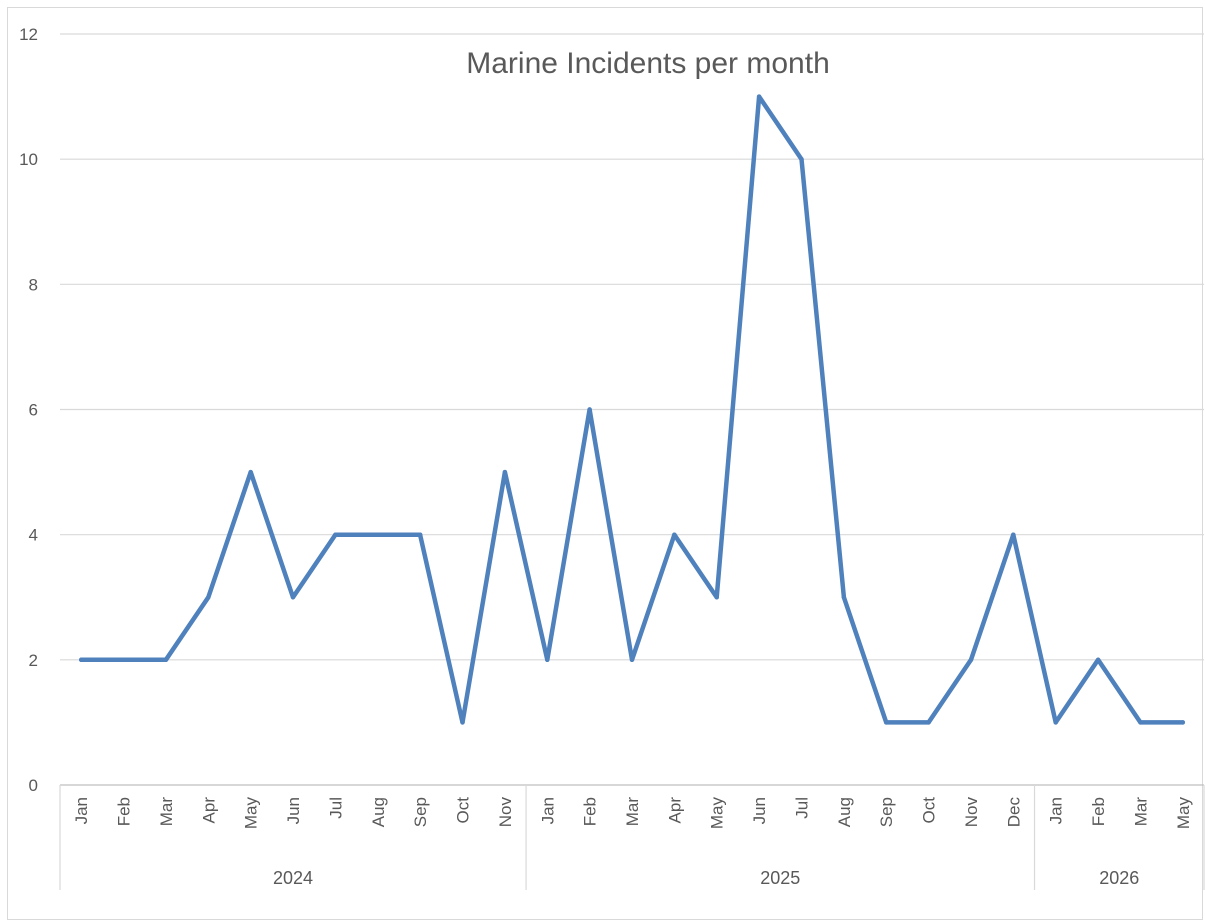 This screenshot has width=1205, height=922. What do you see at coordinates (1119, 878) in the screenshot?
I see `x-group-label: 2026` at bounding box center [1119, 878].